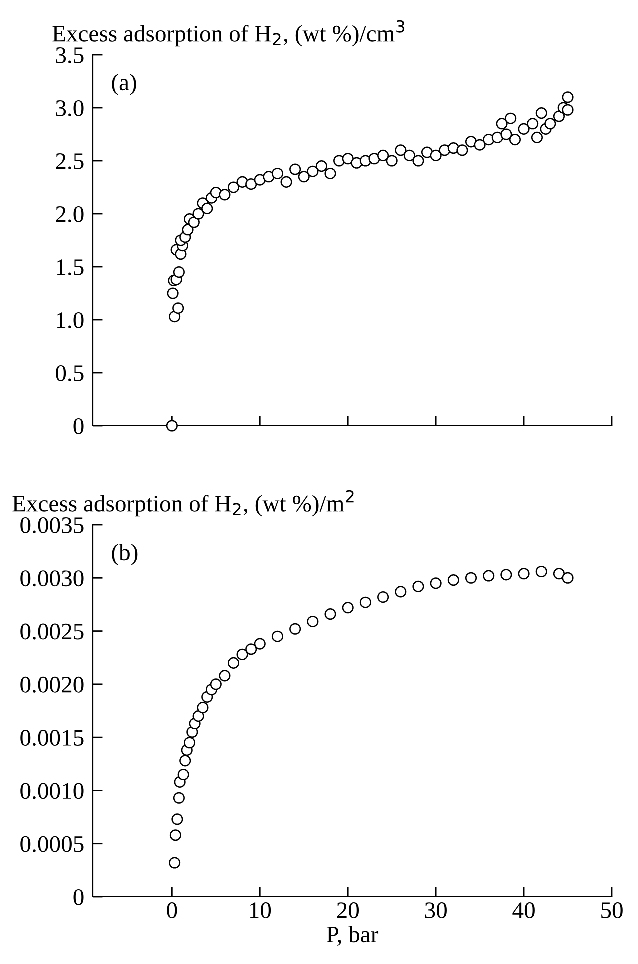 This screenshot has height=964, width=638. I want to click on y-tick-label: 3.5, so click(70, 56).